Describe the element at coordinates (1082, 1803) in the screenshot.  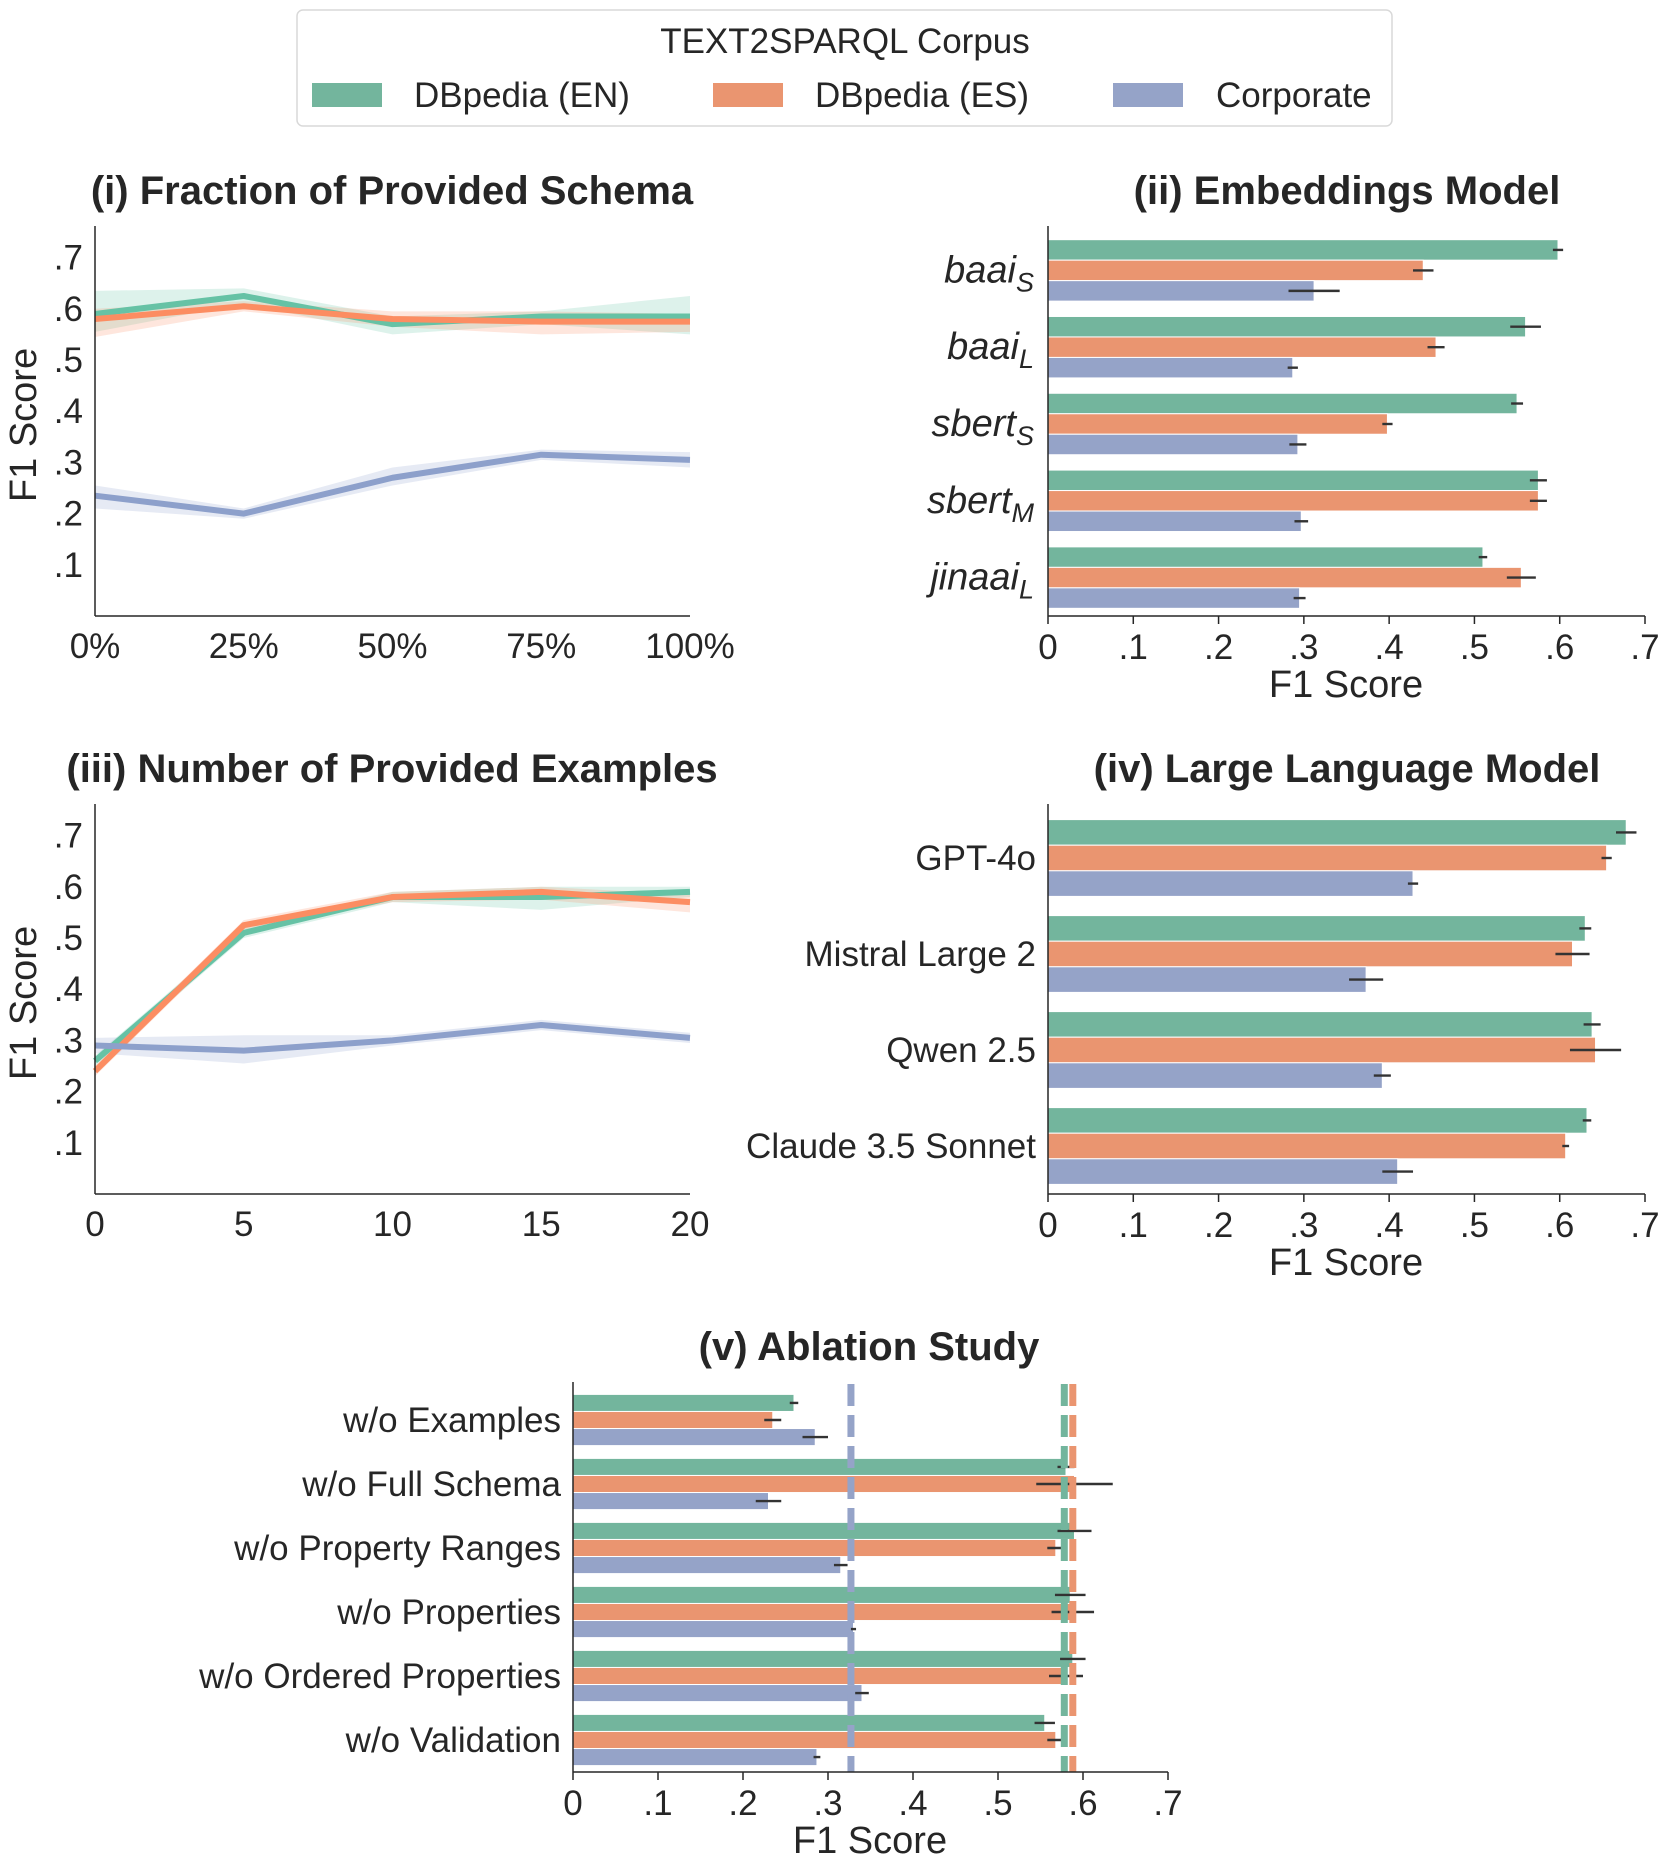
I see `p5-xtick-label: .6` at that location.